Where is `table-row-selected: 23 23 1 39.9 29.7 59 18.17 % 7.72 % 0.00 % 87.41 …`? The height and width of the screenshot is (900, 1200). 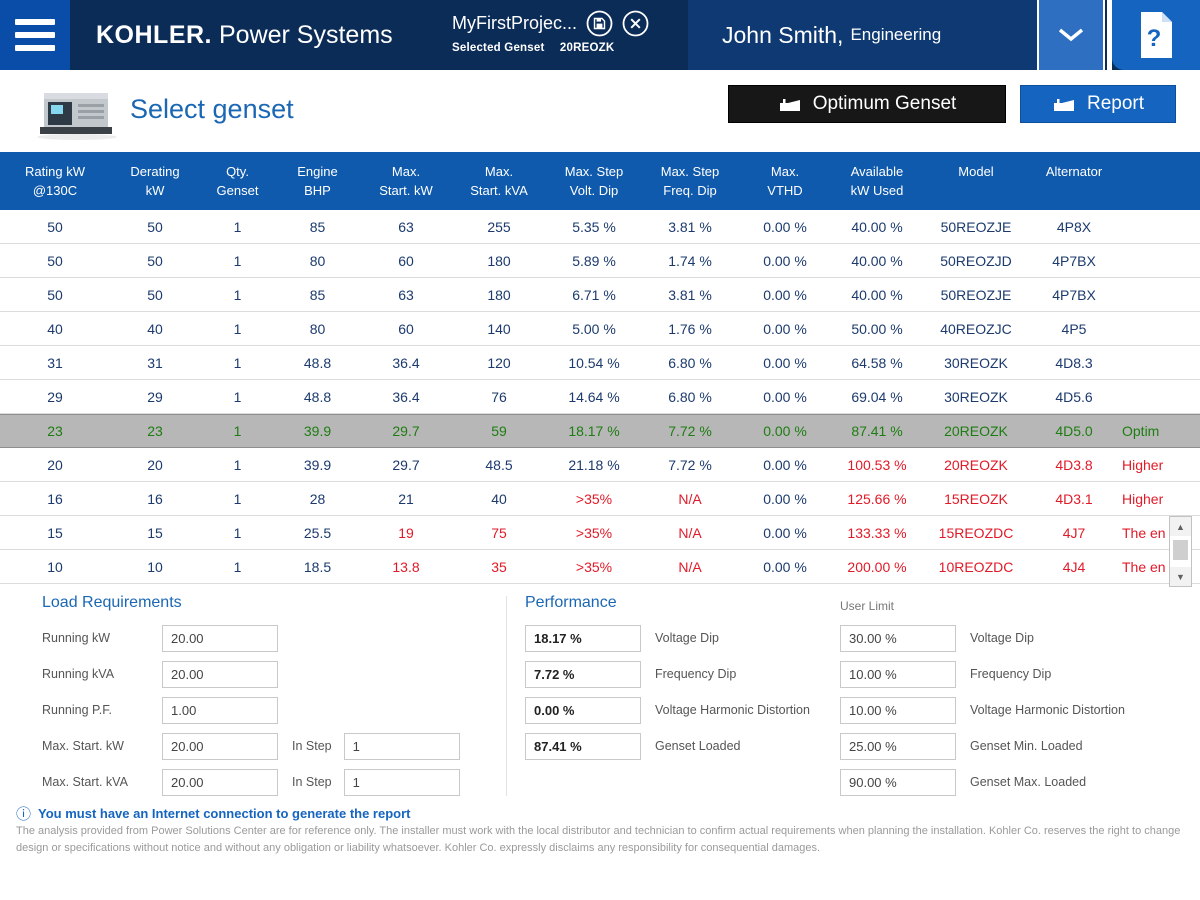
table-row-selected: 23 23 1 39.9 29.7 59 18.17 % 7.72 % 0.00 % 87.41 … is located at coordinates (600, 431).